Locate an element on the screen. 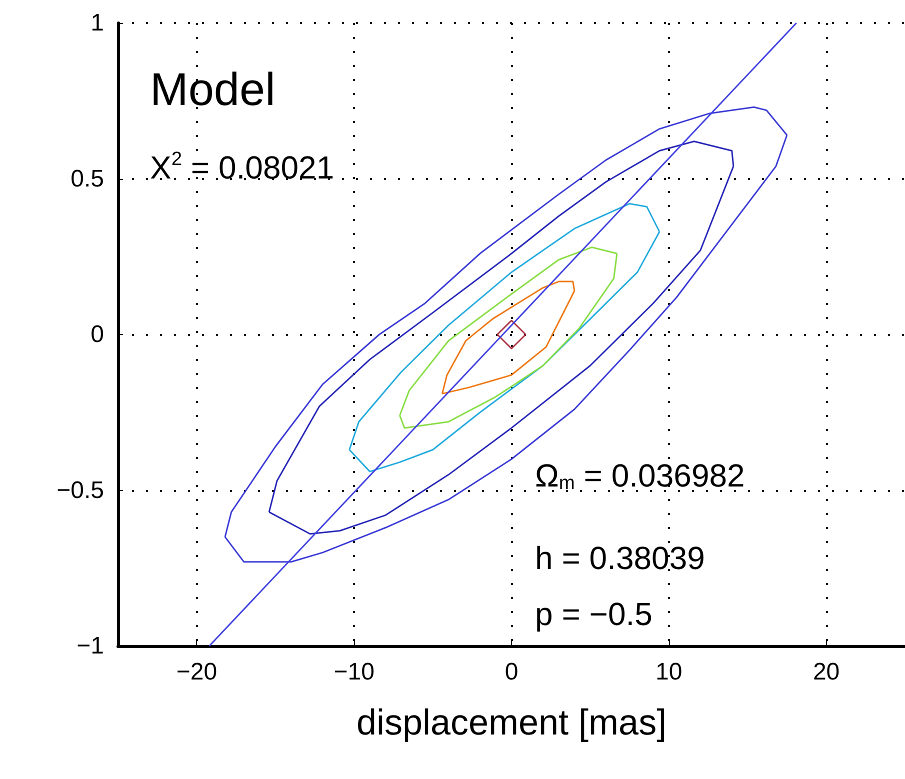  y-tick-label: −1 is located at coordinates (90, 646).